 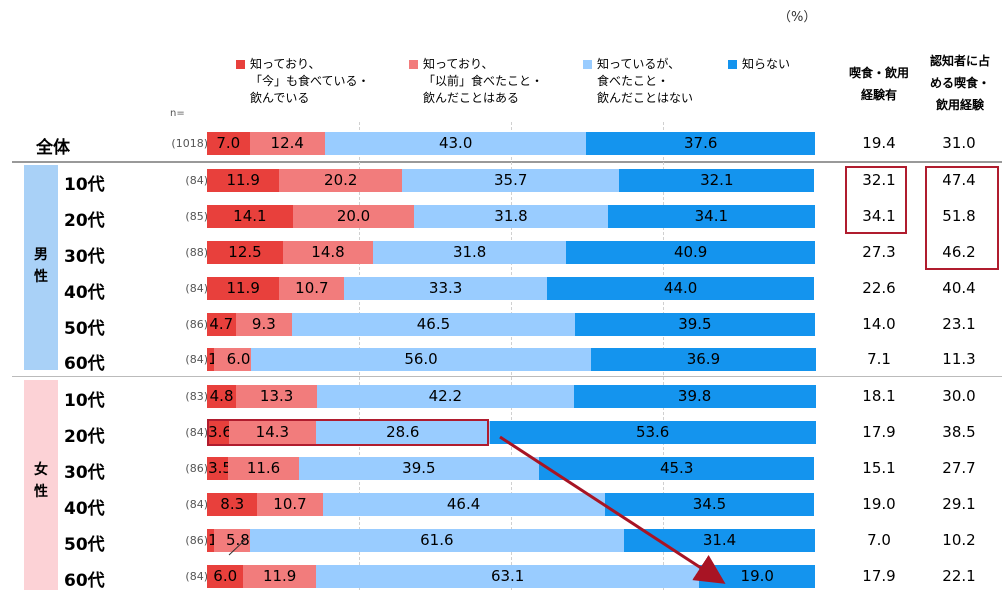 I want to click on separator-line-gender, so click(x=507, y=376).